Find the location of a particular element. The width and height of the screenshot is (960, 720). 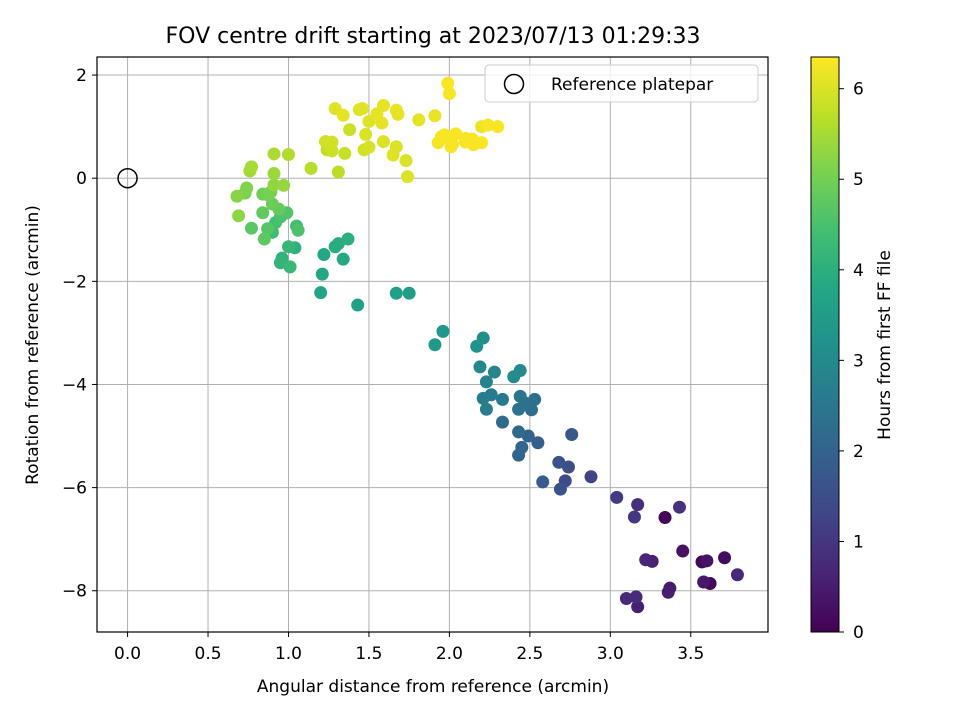

x-tick-label: 2.0 is located at coordinates (449, 654).